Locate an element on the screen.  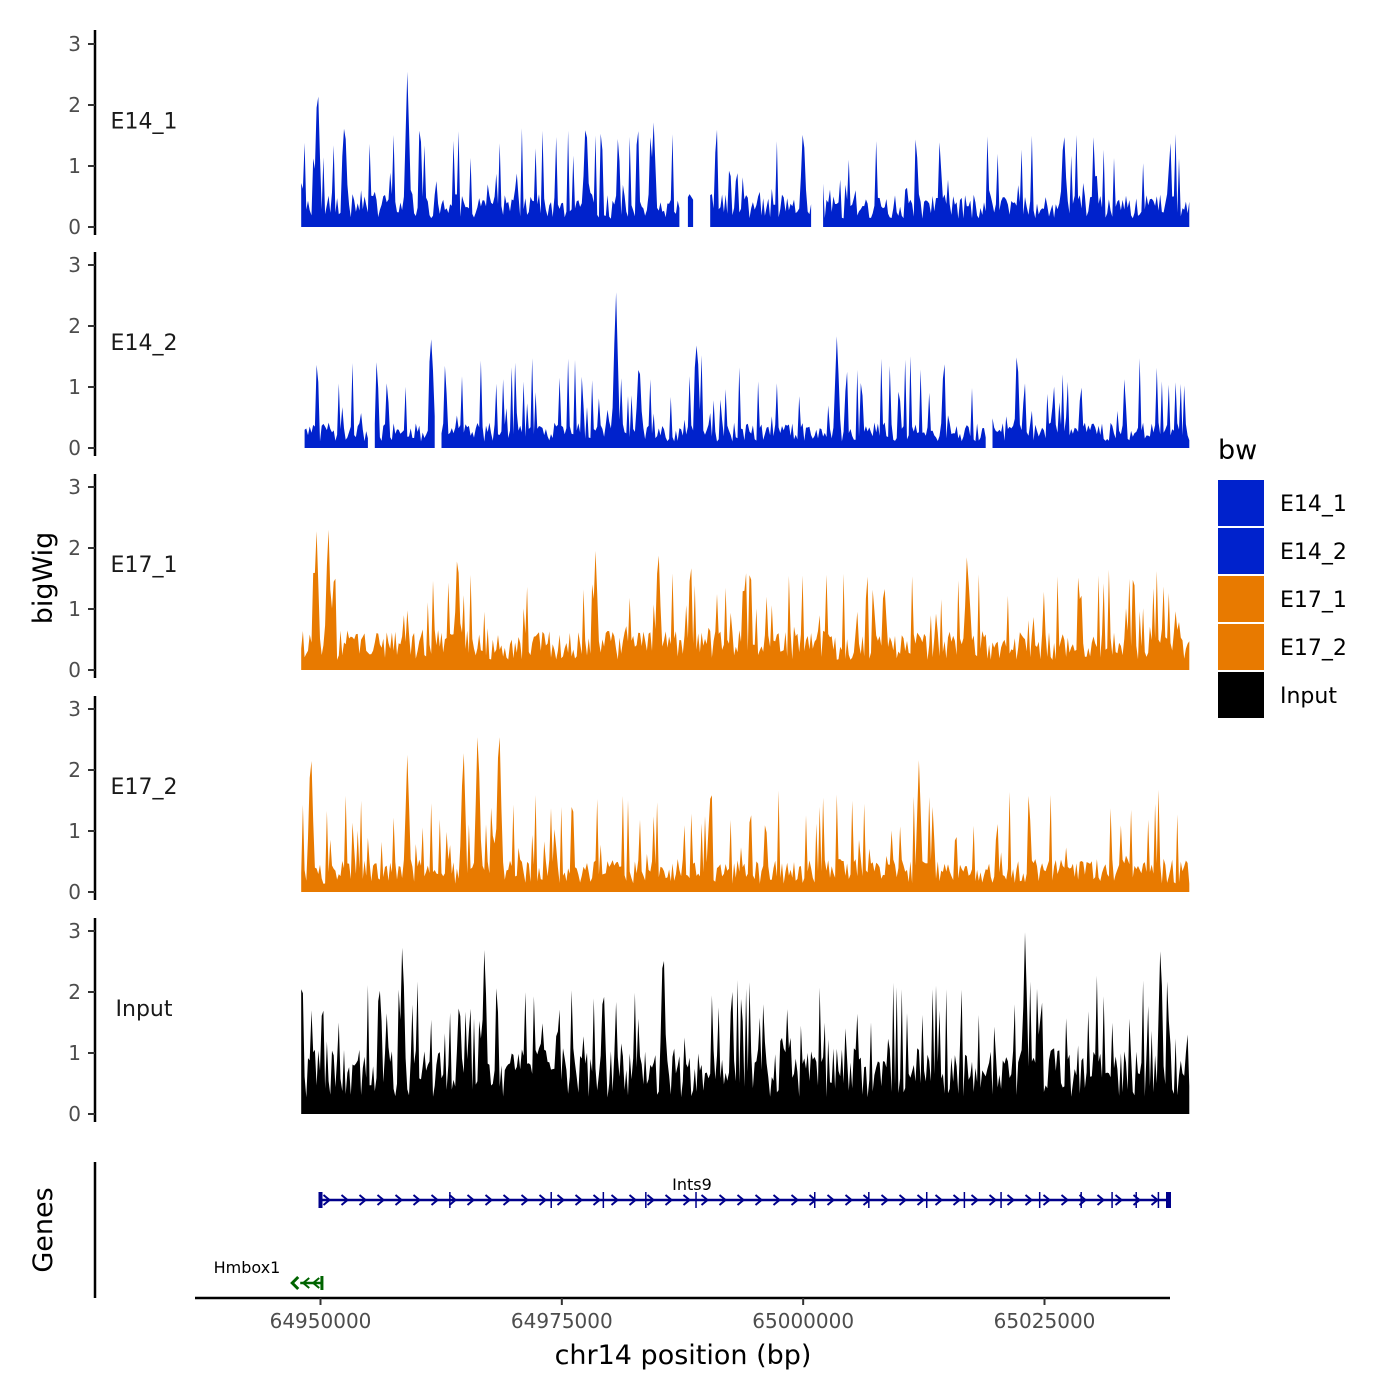
track-label: E17_2 is located at coordinates (144, 787).